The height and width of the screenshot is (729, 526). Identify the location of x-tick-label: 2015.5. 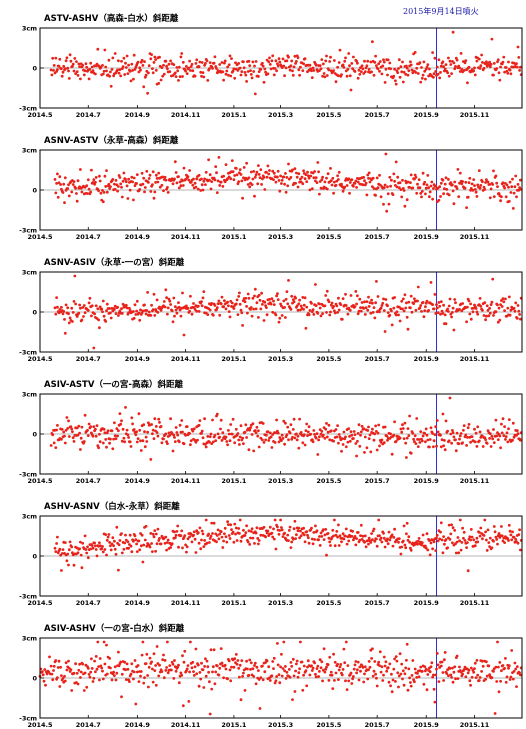
(329, 603).